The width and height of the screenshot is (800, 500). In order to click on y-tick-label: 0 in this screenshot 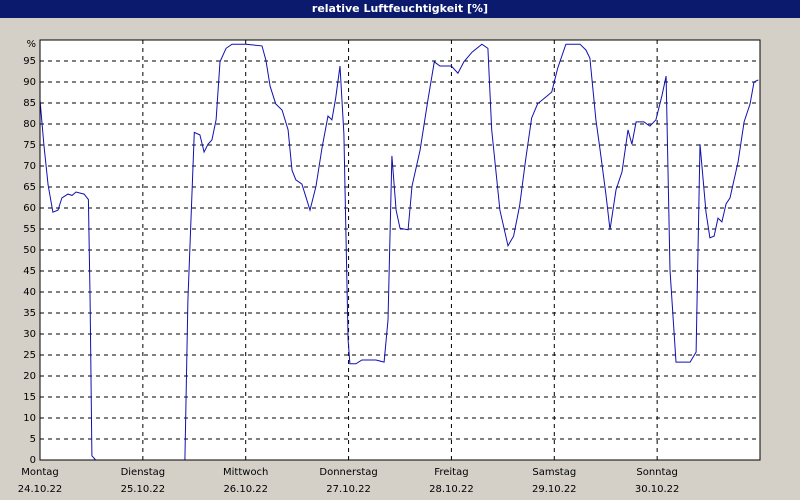, I will do `click(33, 460)`.